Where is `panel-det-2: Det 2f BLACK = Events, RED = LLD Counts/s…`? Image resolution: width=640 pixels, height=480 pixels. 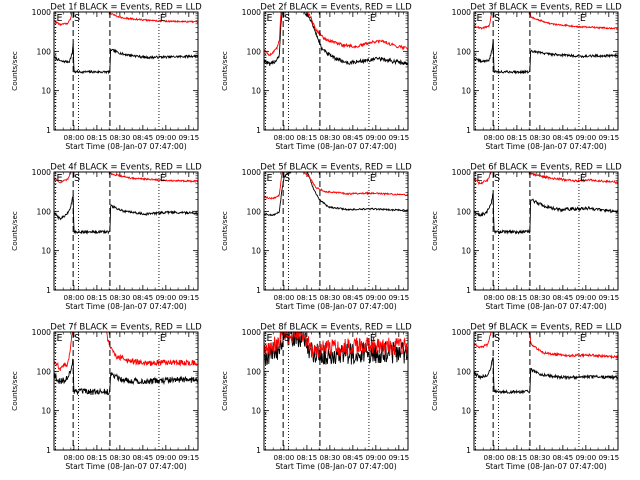 panel-det-2: Det 2f BLACK = Events, RED = LLD Counts/s… is located at coordinates (316, 77).